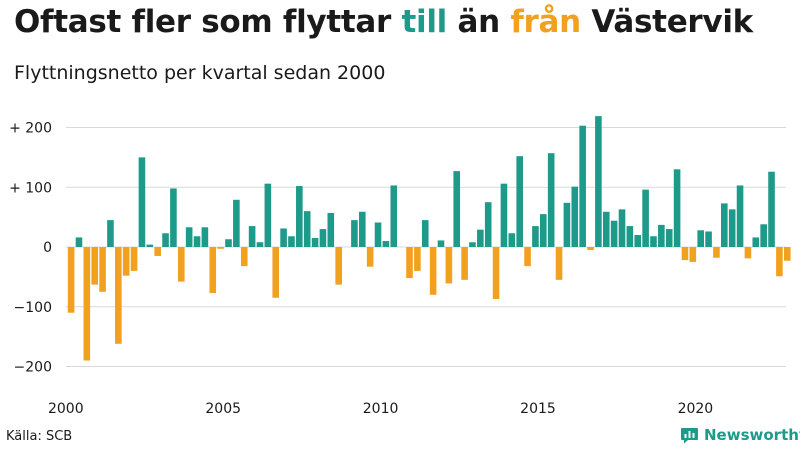 The image size is (800, 450). What do you see at coordinates (134, 259) in the screenshot?
I see `bar-2002-q1` at bounding box center [134, 259].